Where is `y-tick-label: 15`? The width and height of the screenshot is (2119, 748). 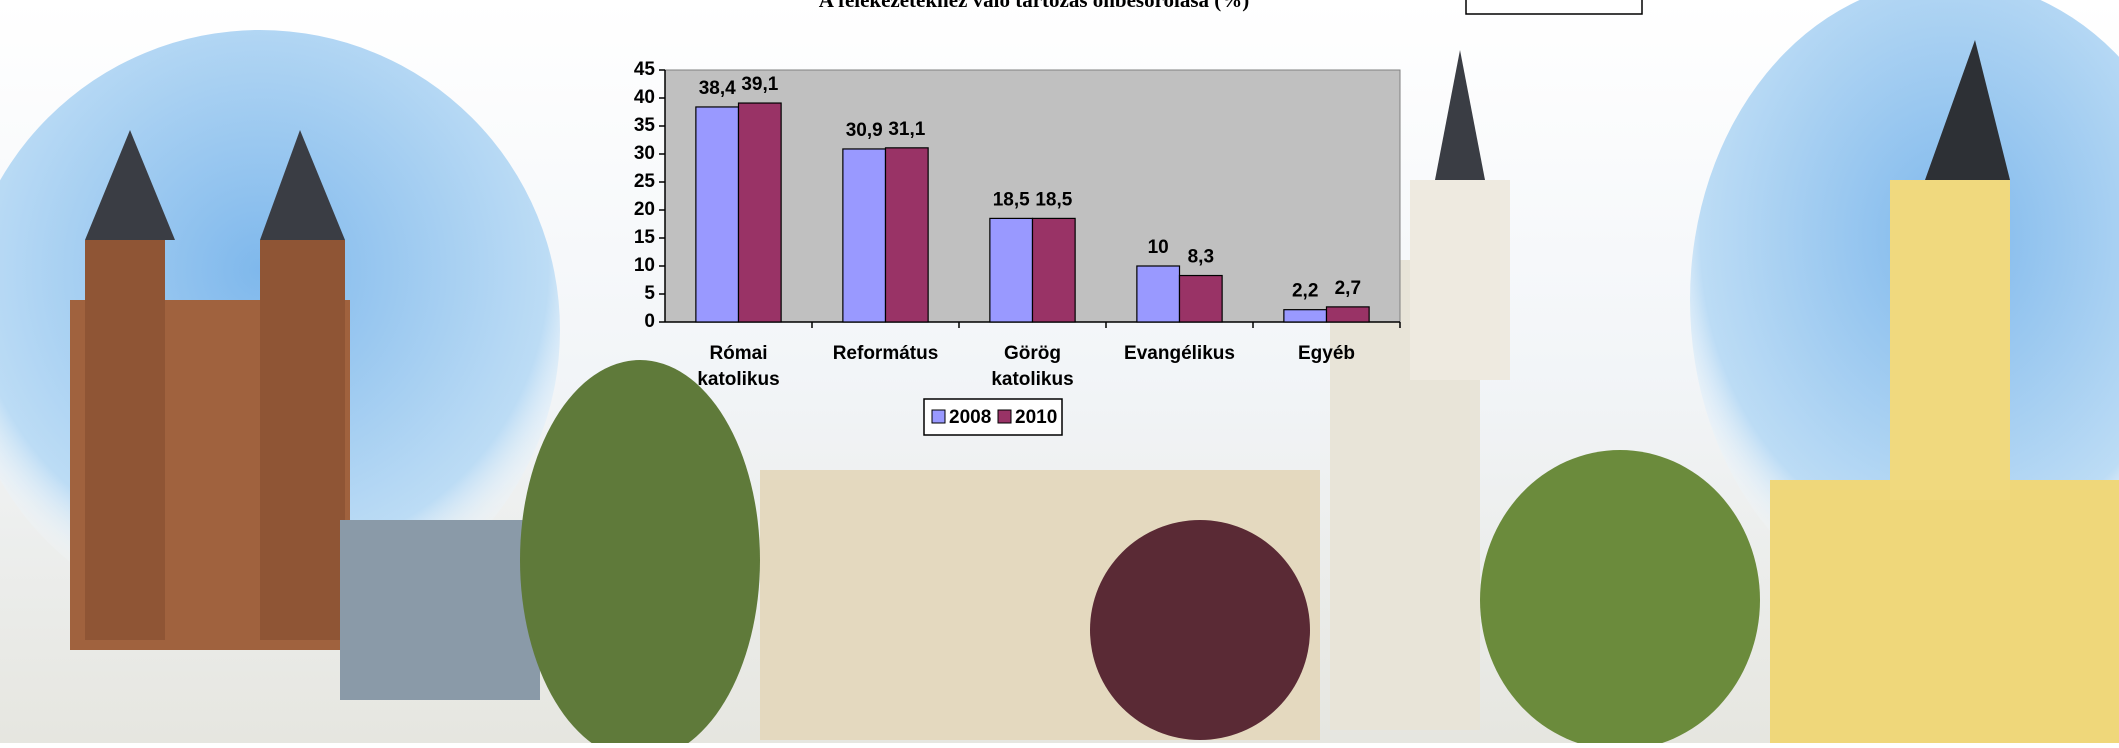
y-tick-label: 15 is located at coordinates (645, 237).